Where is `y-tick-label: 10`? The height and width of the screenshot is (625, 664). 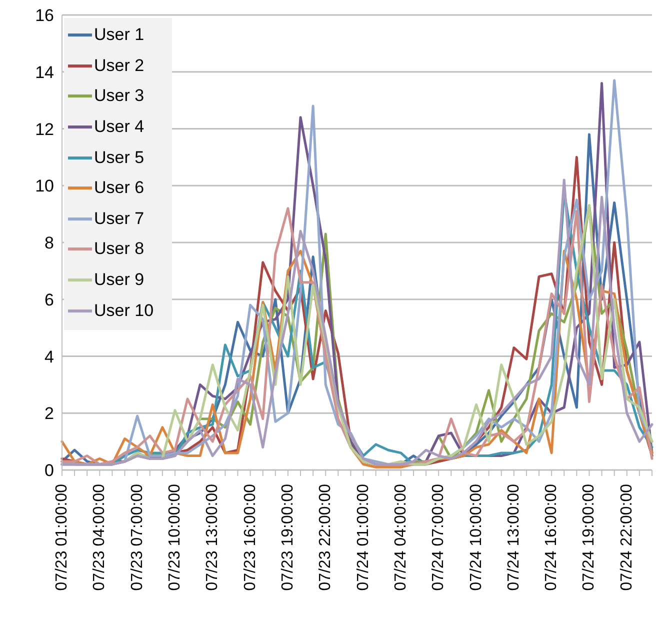 y-tick-label: 10 is located at coordinates (44, 186).